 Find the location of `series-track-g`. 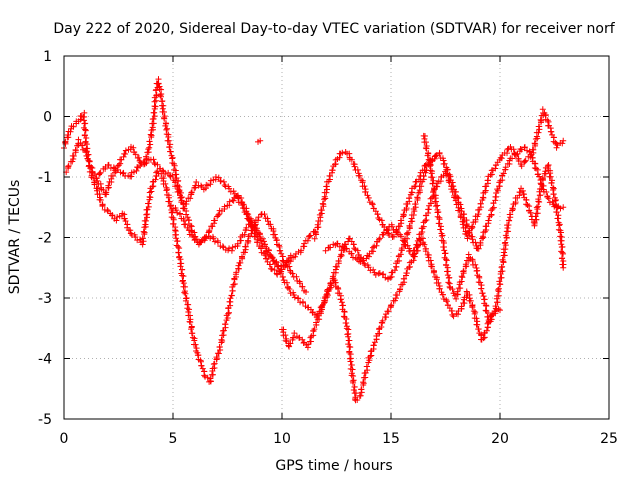

series-track-g is located at coordinates (444, 185).